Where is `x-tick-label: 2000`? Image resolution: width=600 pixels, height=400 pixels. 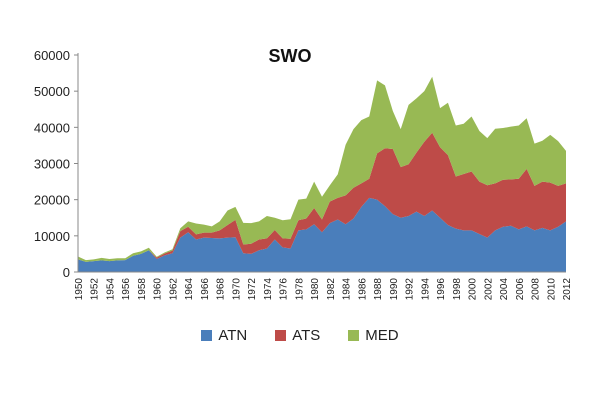
x-tick-label: 2000 is located at coordinates (473, 289).